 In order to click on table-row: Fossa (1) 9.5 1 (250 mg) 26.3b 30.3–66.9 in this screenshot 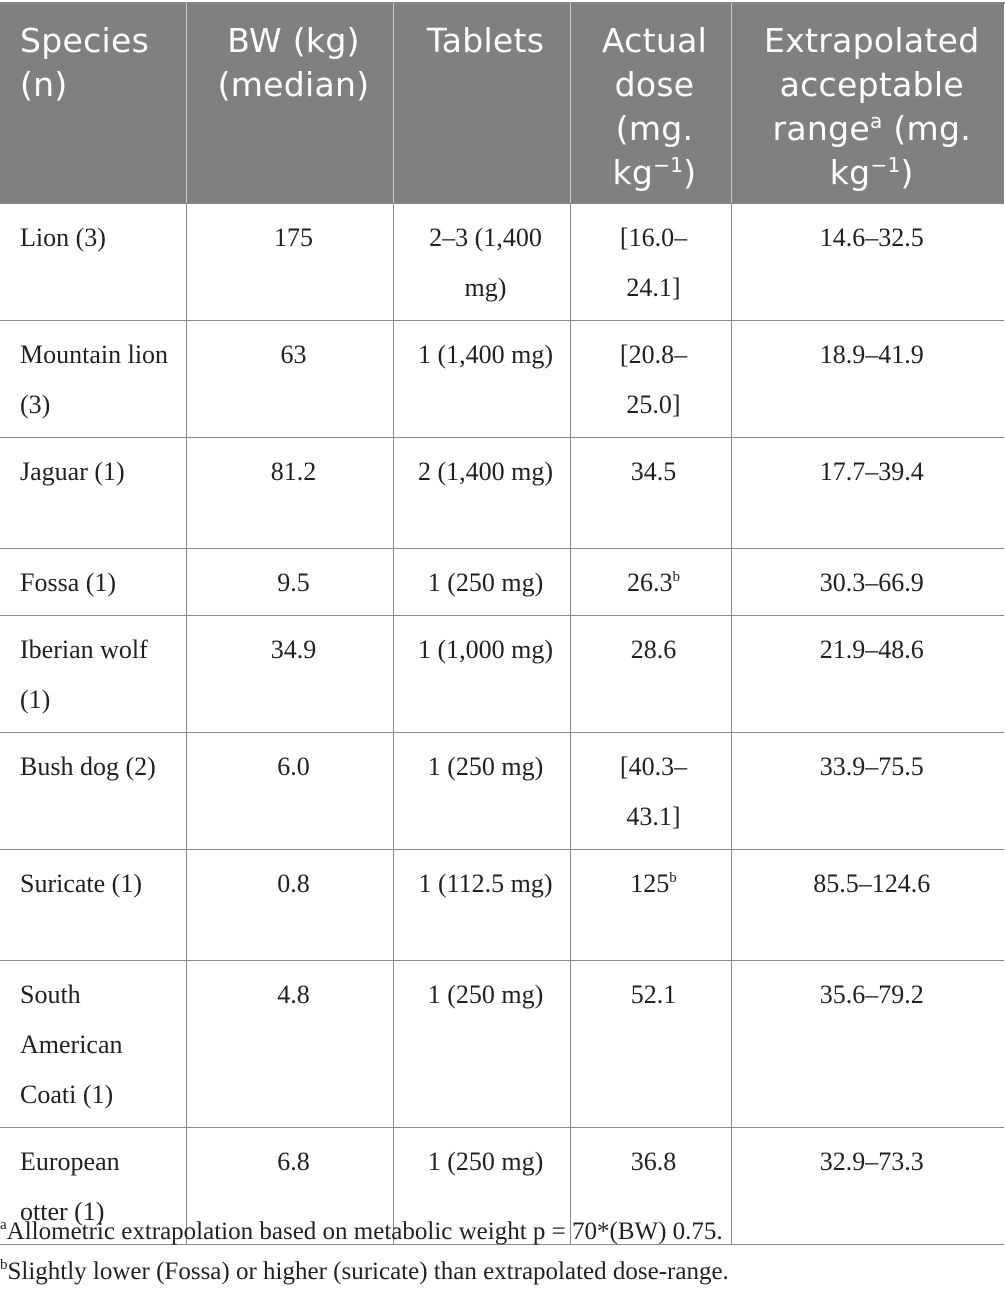, I will do `click(502, 582)`.